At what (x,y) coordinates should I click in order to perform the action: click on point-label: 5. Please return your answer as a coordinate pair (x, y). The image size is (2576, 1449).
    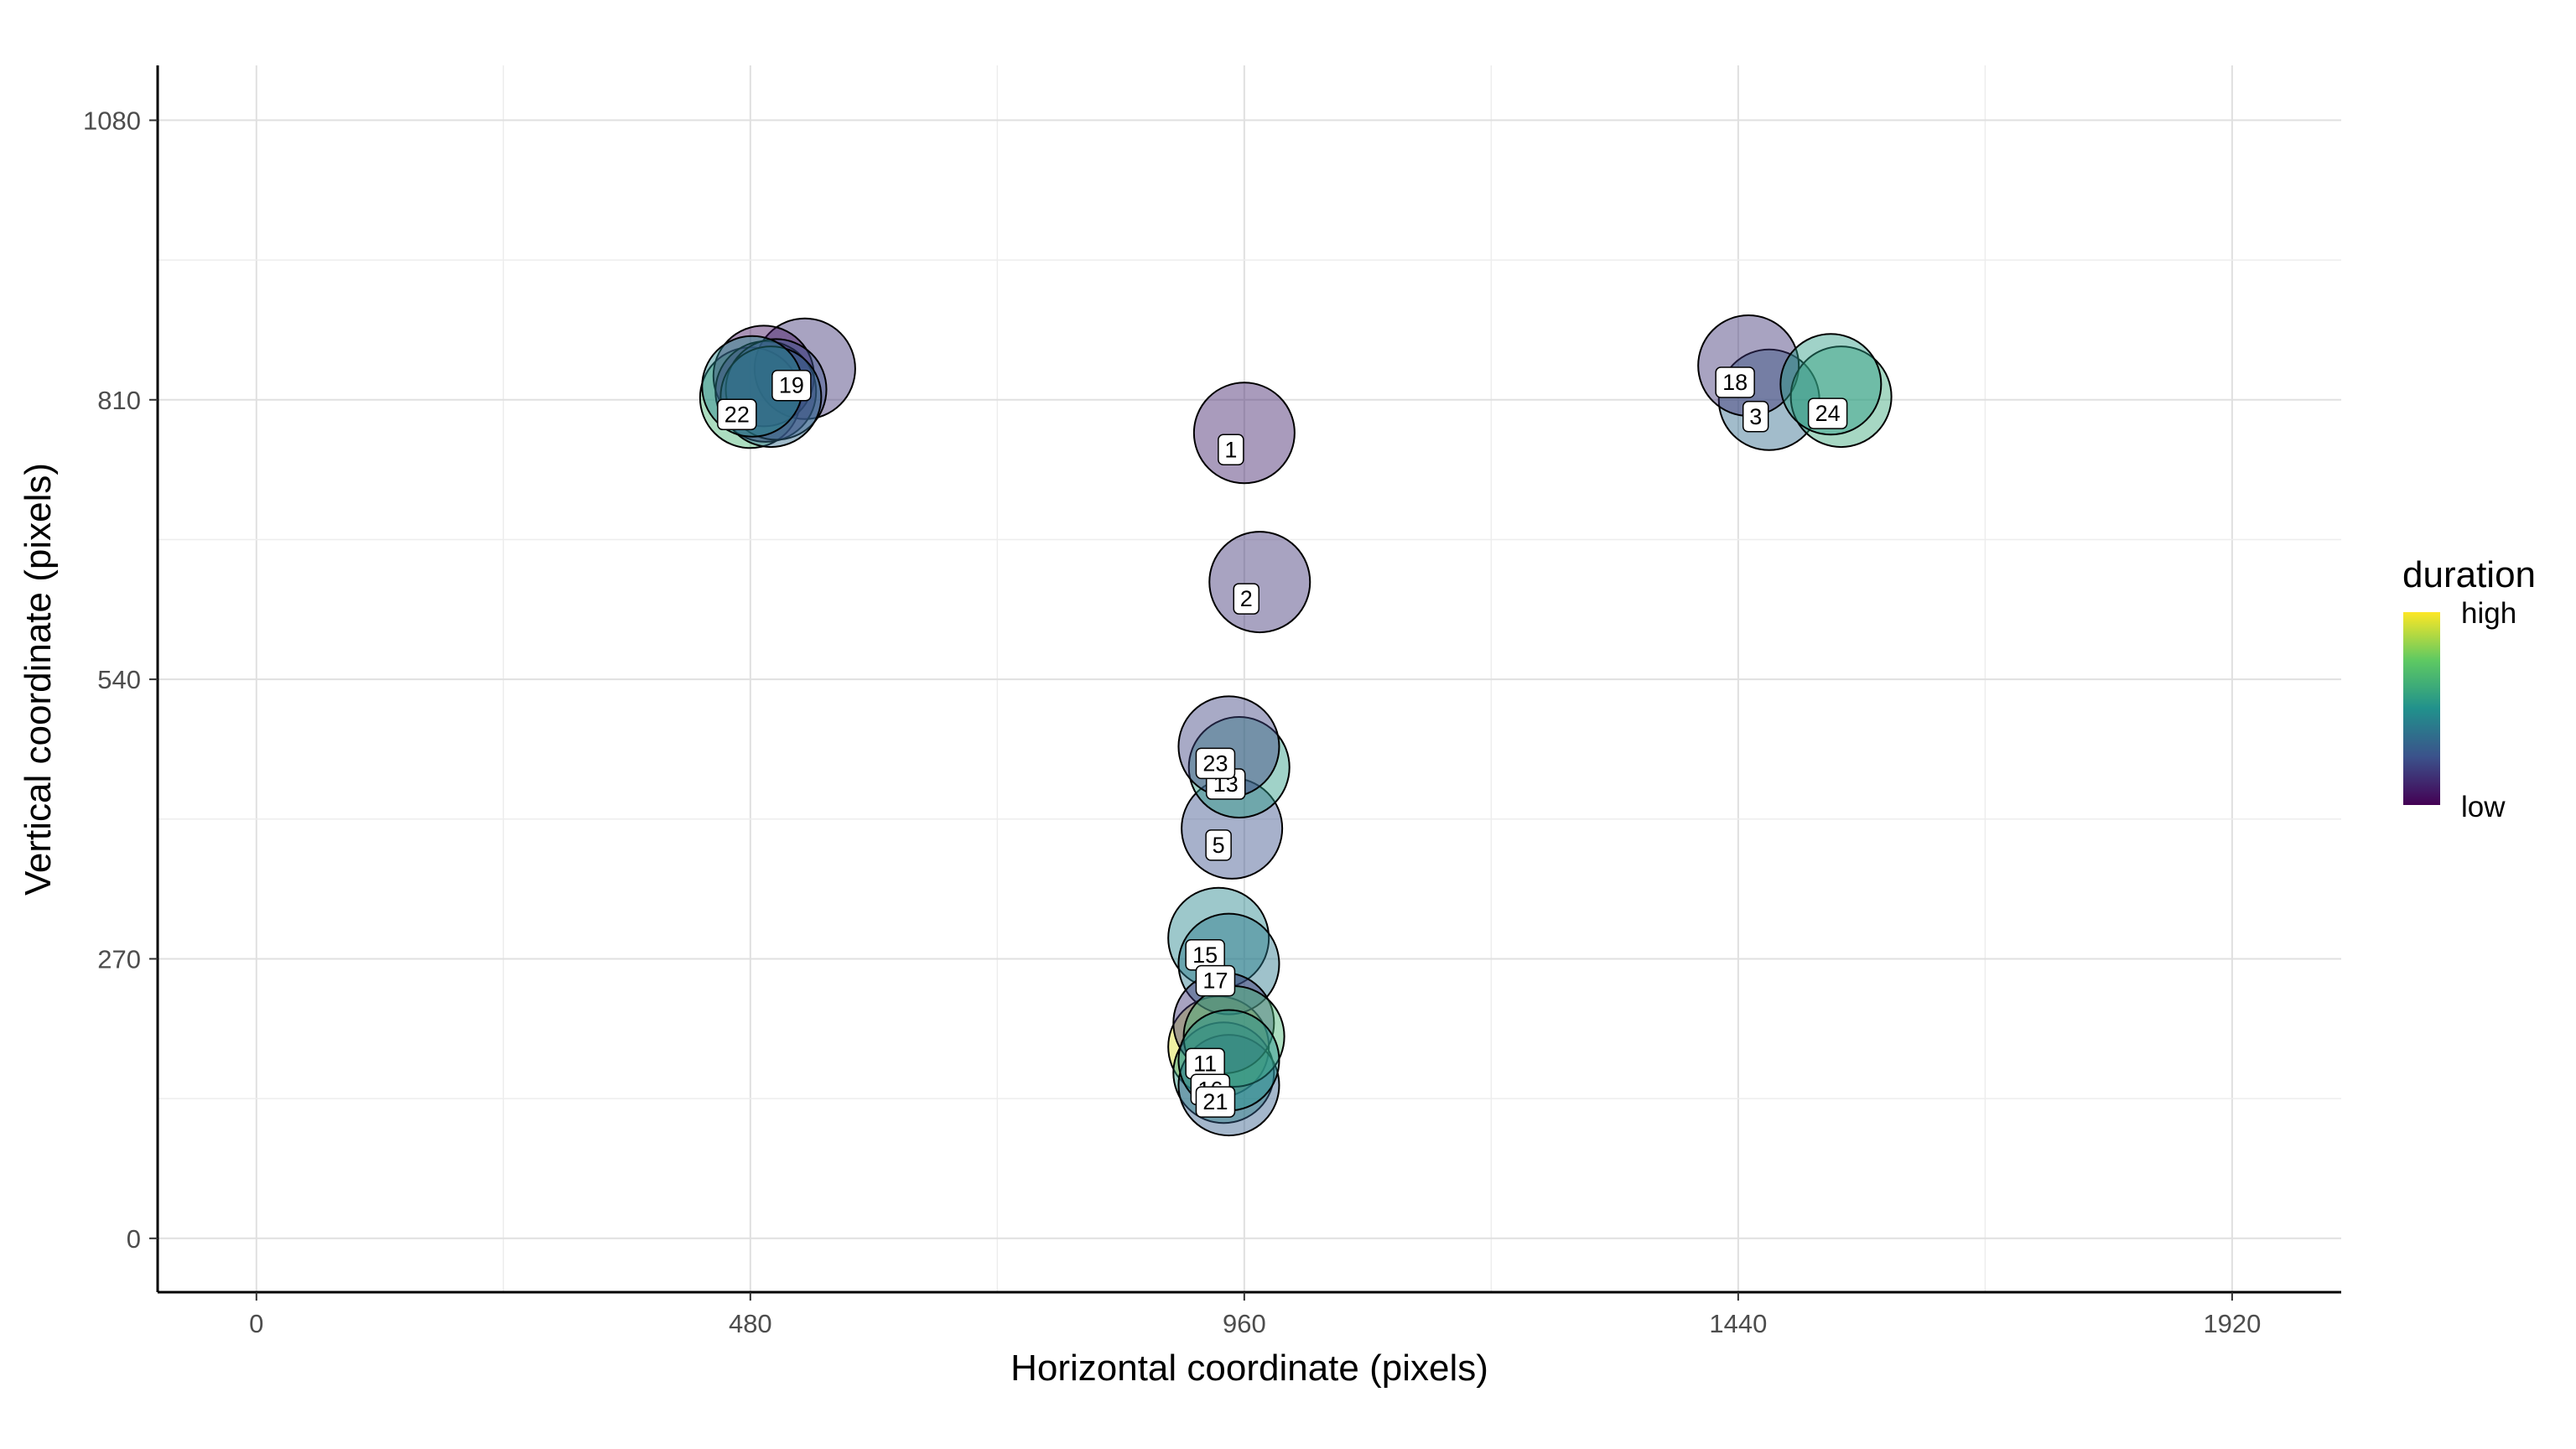
    Looking at the image, I should click on (1219, 845).